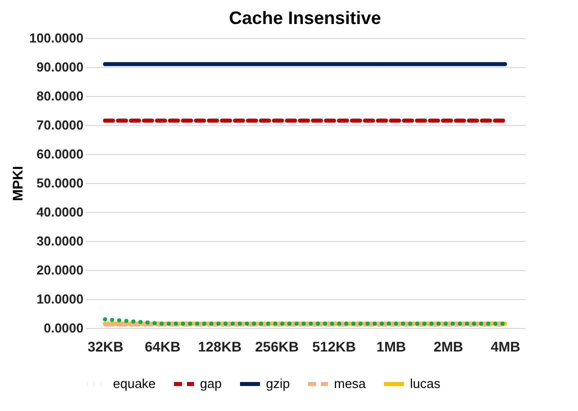  What do you see at coordinates (278, 383) in the screenshot?
I see `legend-label: gzip` at bounding box center [278, 383].